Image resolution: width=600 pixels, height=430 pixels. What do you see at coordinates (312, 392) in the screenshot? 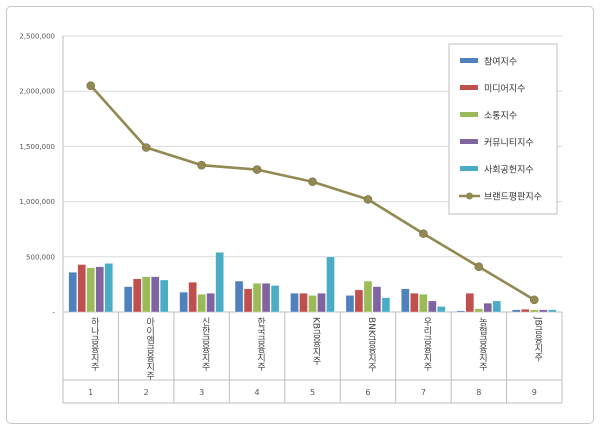
I see `category-index: 5` at bounding box center [312, 392].